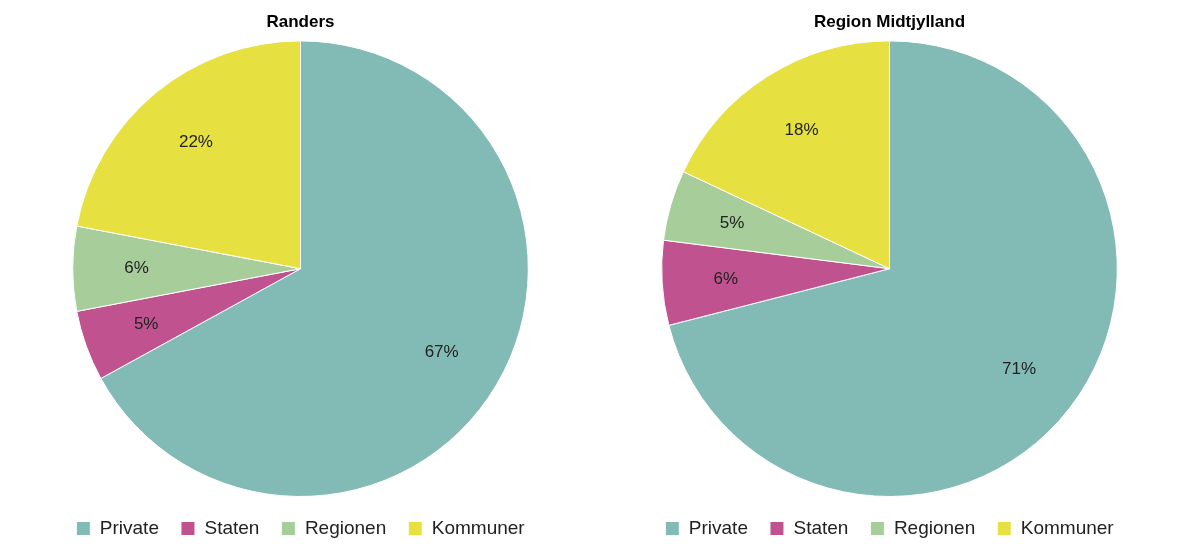 The image size is (1191, 551). Describe the element at coordinates (195, 142) in the screenshot. I see `data-label: 22%` at that location.